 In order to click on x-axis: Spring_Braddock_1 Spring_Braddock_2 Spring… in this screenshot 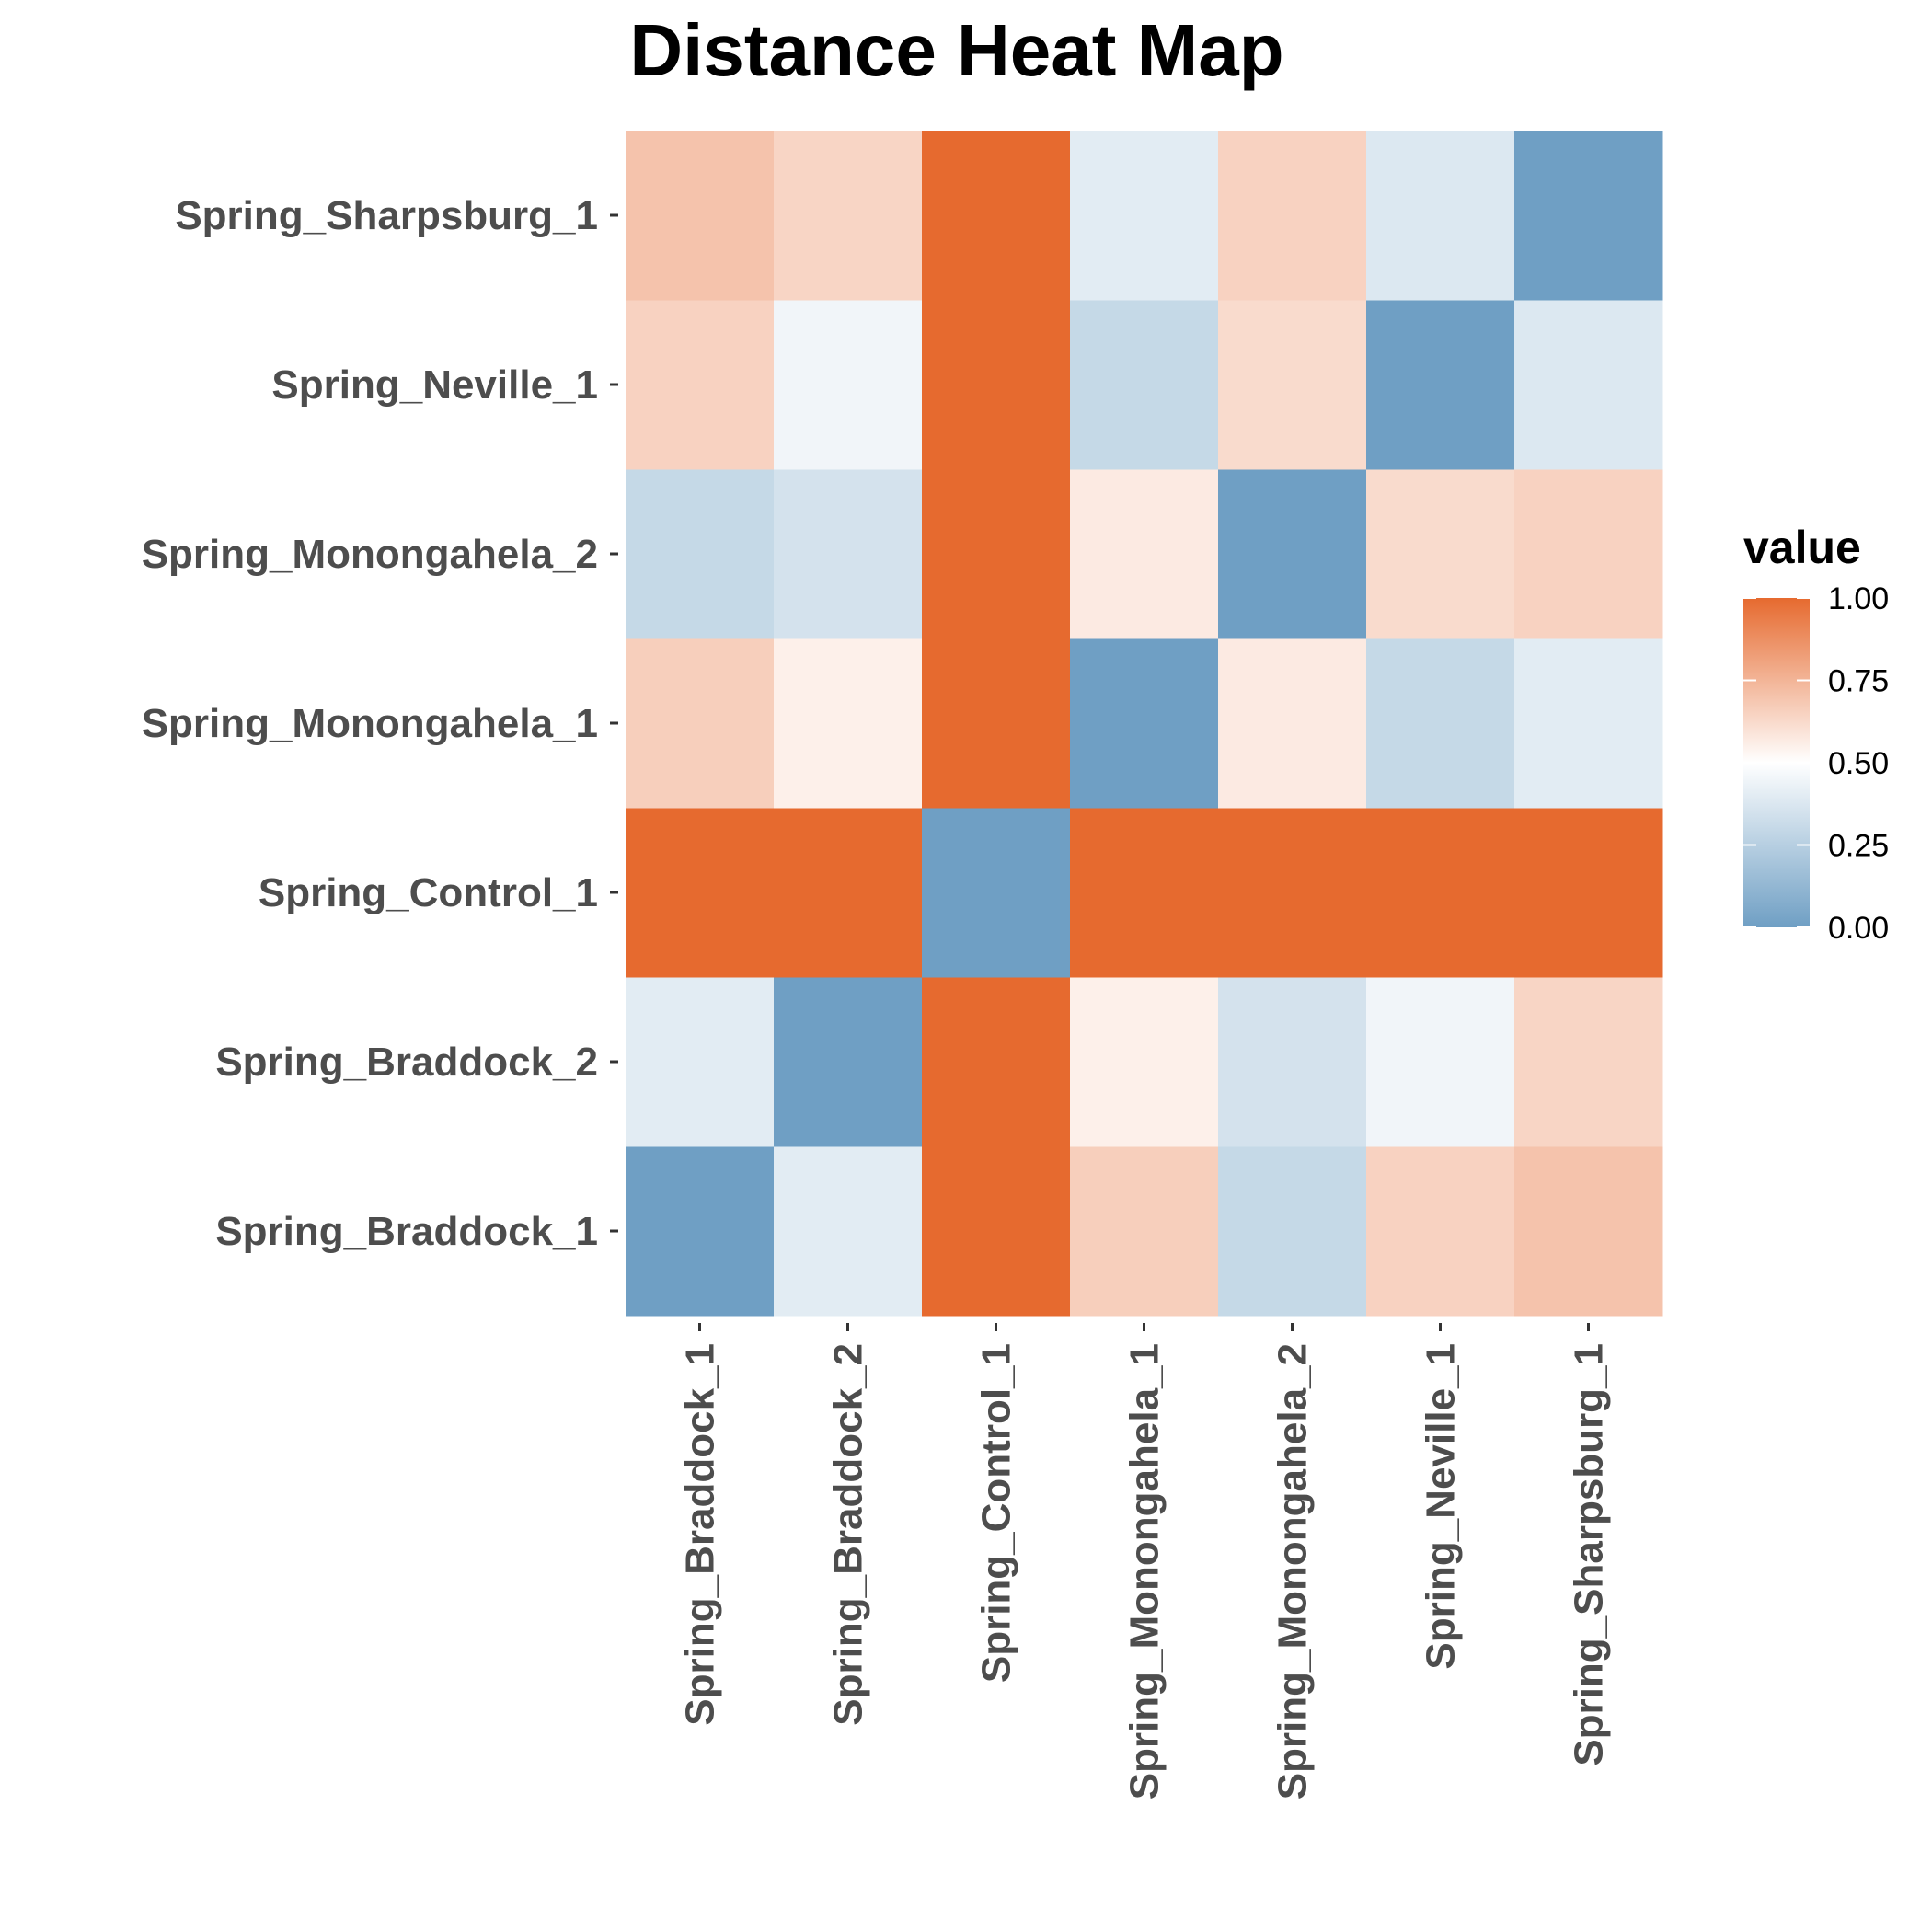, I will do `click(1145, 1561)`.